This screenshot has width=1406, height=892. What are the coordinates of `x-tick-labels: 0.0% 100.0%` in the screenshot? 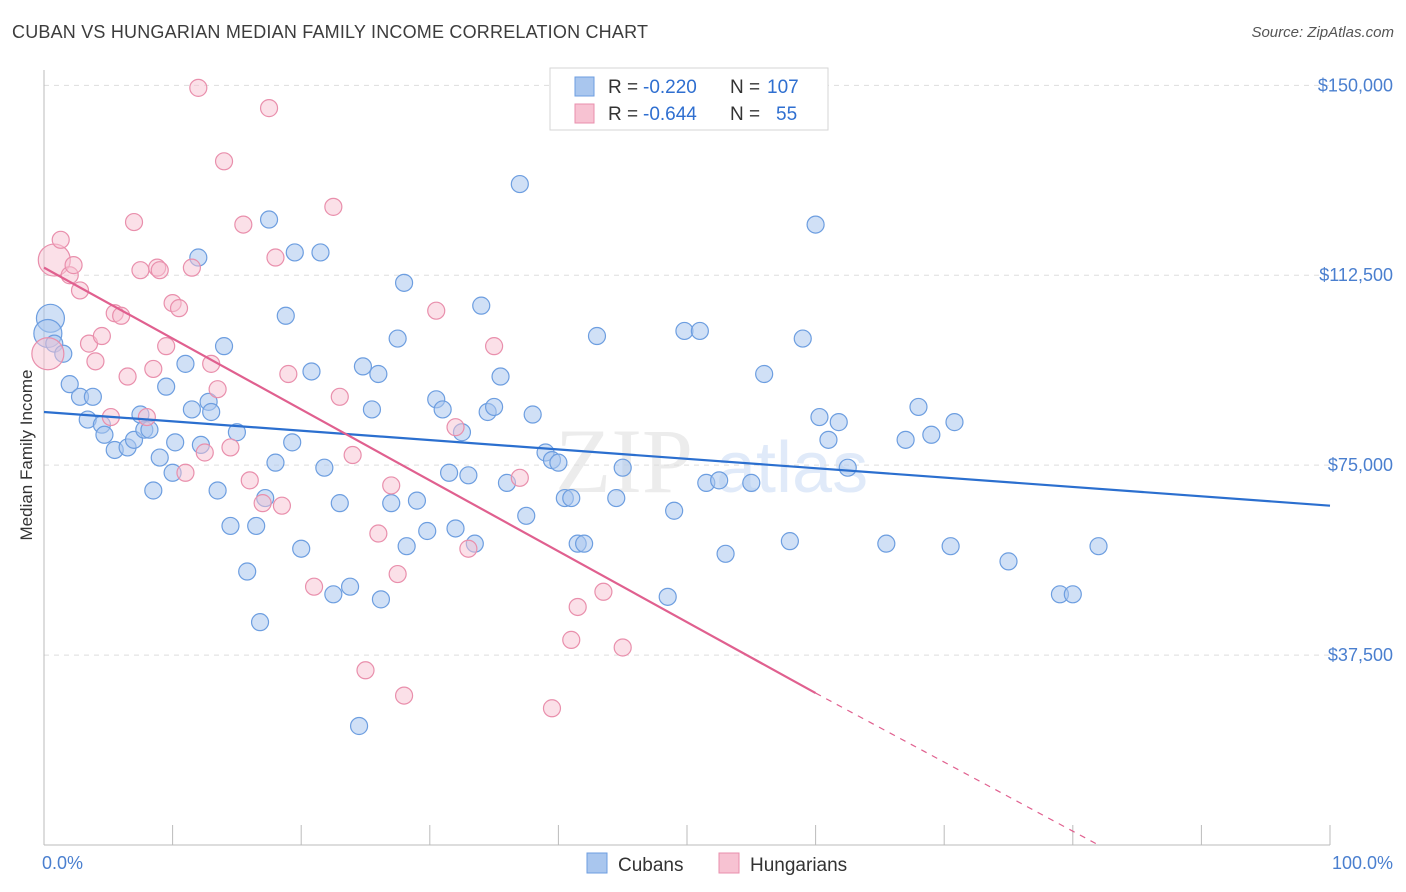 It's located at (717, 863).